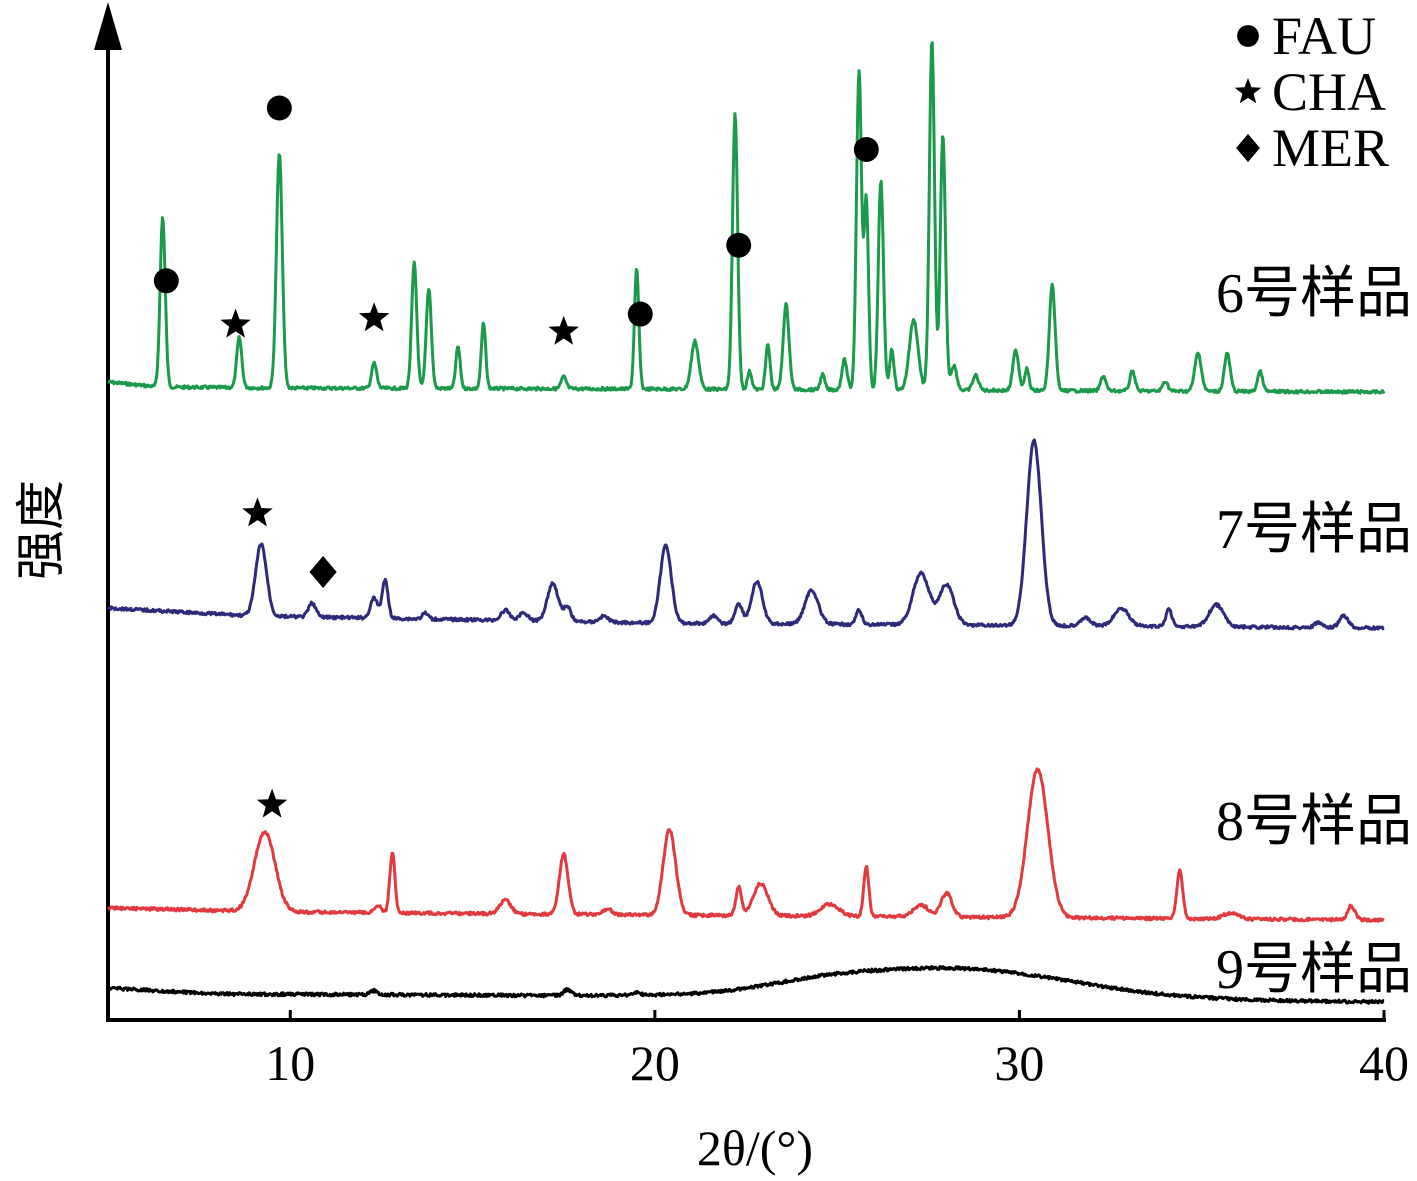  What do you see at coordinates (1019, 1063) in the screenshot?
I see `x-tick-label: 30` at bounding box center [1019, 1063].